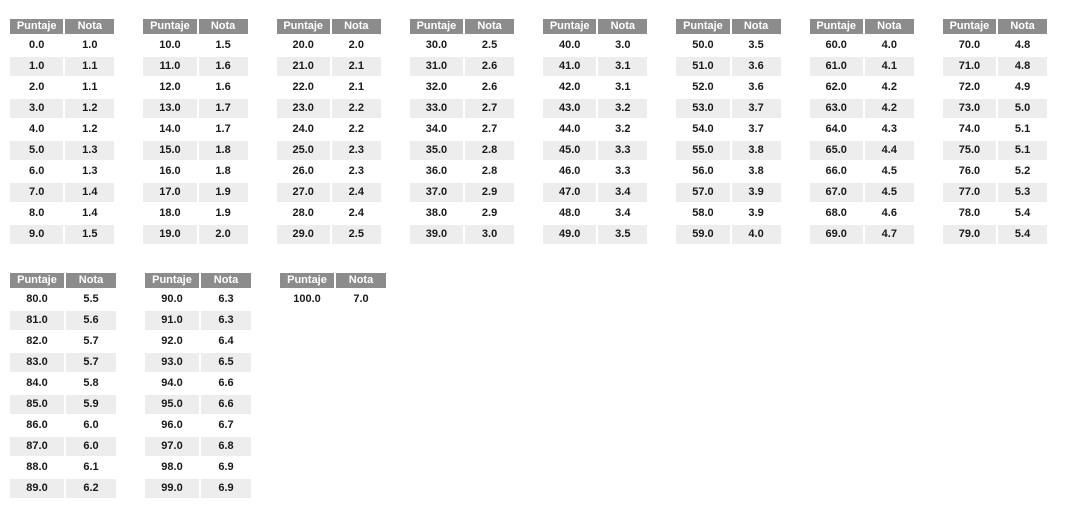  What do you see at coordinates (307, 299) in the screenshot?
I see `puntaje-cell: 100.0` at bounding box center [307, 299].